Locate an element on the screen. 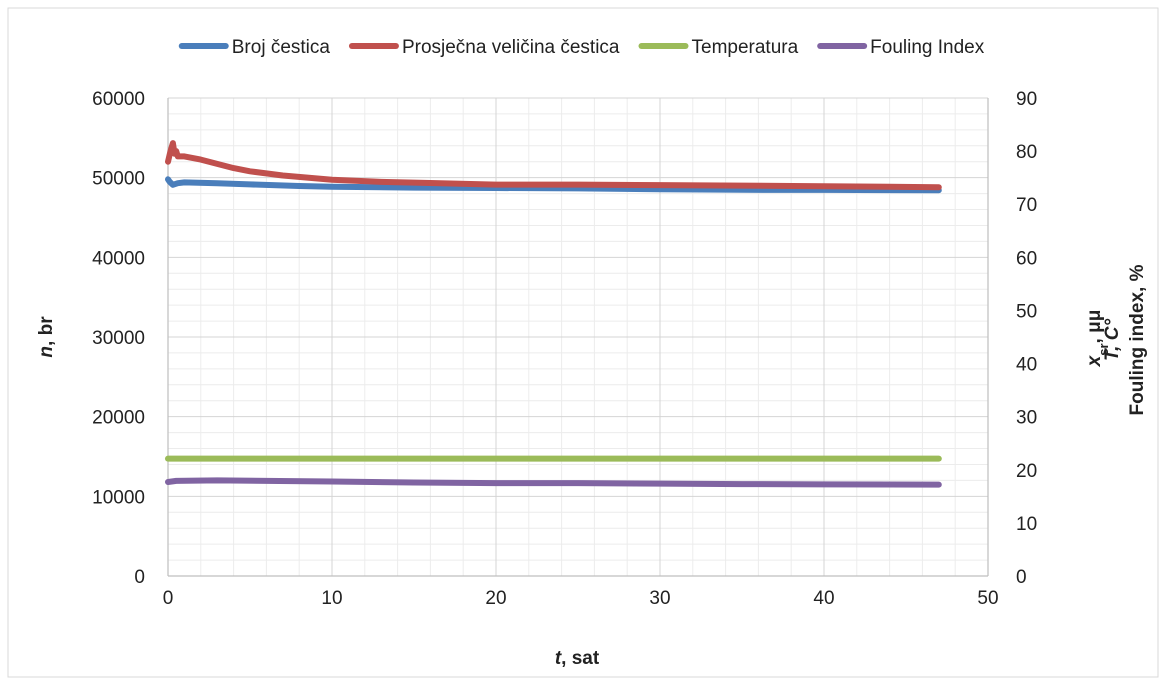 The height and width of the screenshot is (685, 1166). x-tick-label: 50 is located at coordinates (987, 598).